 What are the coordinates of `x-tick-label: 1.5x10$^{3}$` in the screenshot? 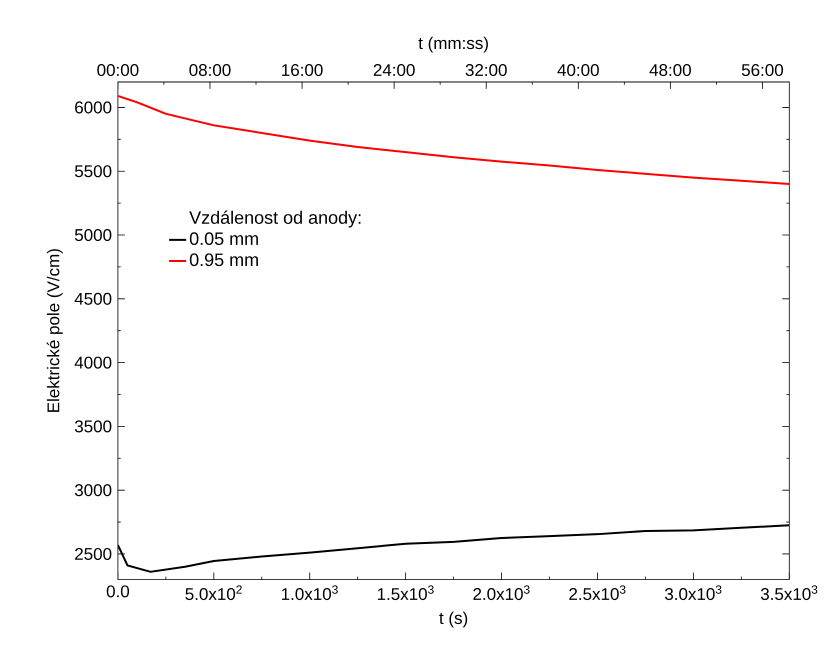 It's located at (406, 592).